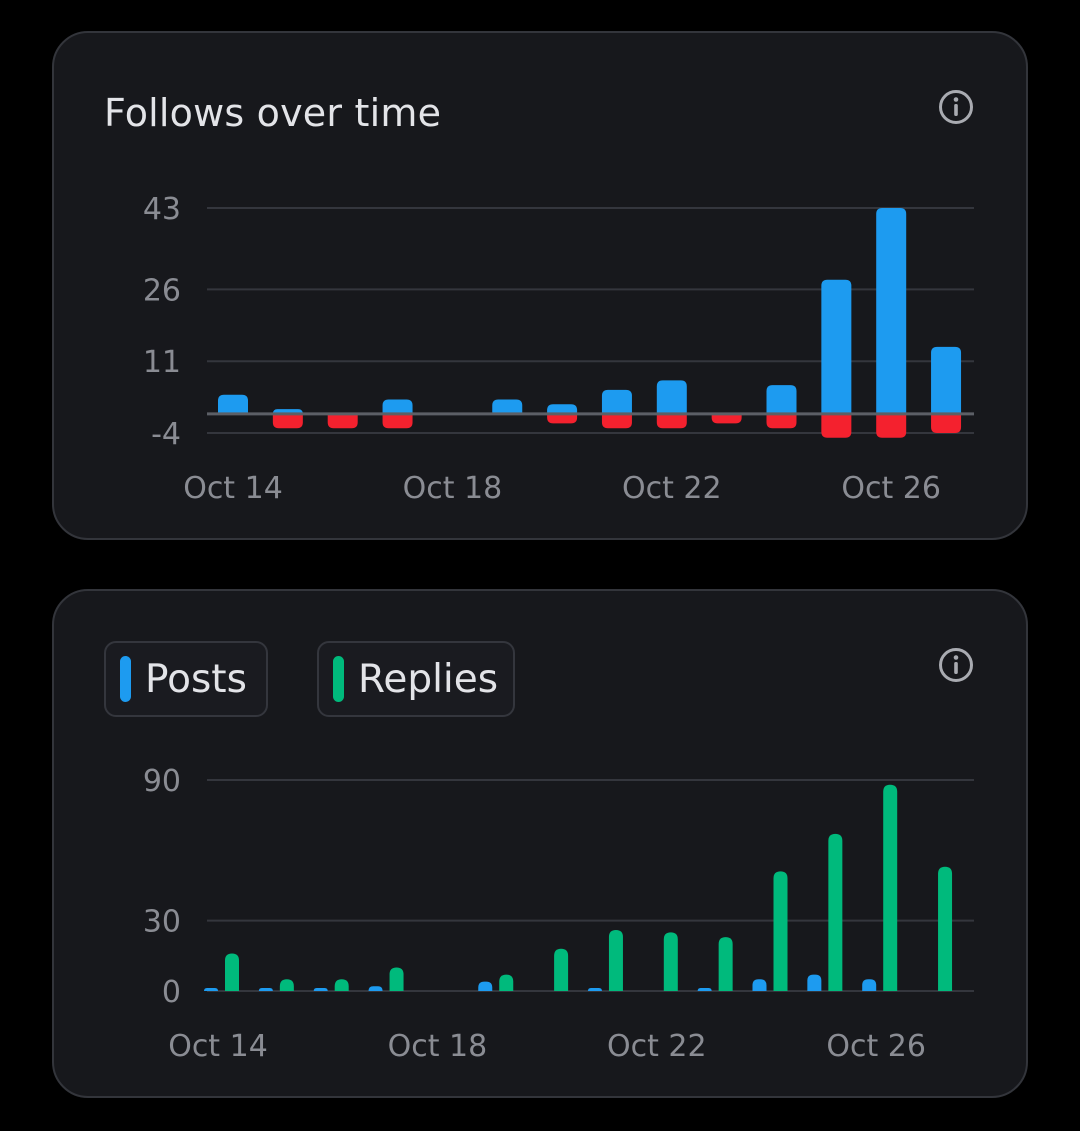 The width and height of the screenshot is (1080, 1131). Describe the element at coordinates (162, 781) in the screenshot. I see `y-tick-label: 90` at that location.